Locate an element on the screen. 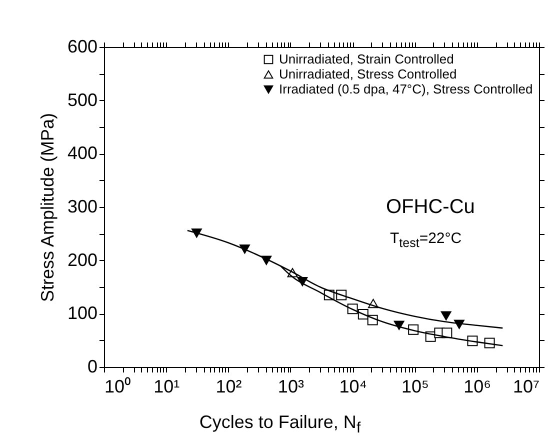 This screenshot has width=560, height=440. y-tick-label: 500 is located at coordinates (82, 100).